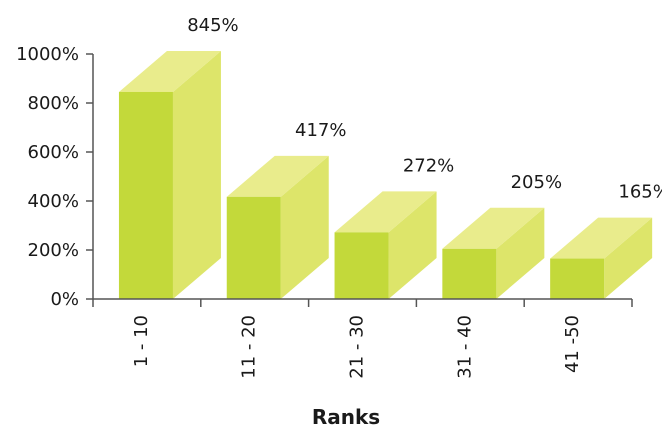 This screenshot has height=432, width=662. Describe the element at coordinates (249, 347) in the screenshot. I see `x-tick-label: 11 - 20` at that location.